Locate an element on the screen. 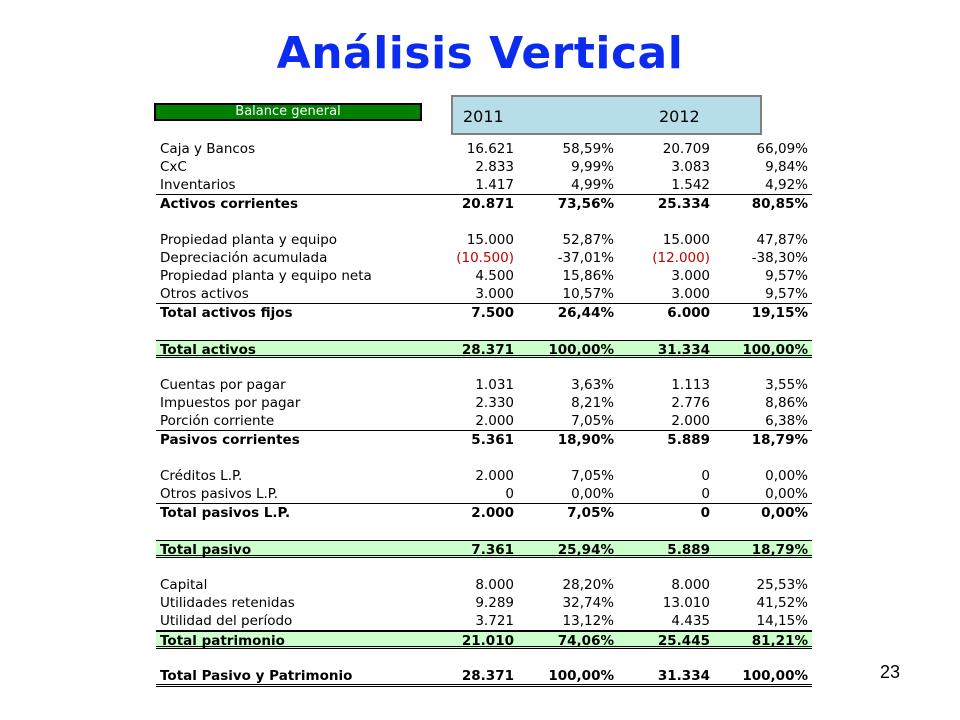 The width and height of the screenshot is (960, 720). year-header: 2011 2012 is located at coordinates (606, 115).